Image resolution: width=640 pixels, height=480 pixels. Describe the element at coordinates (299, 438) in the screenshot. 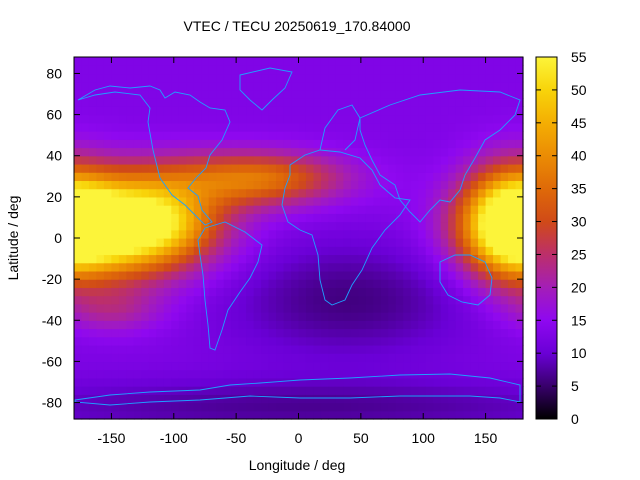

I see `x-tick-label: 0` at that location.